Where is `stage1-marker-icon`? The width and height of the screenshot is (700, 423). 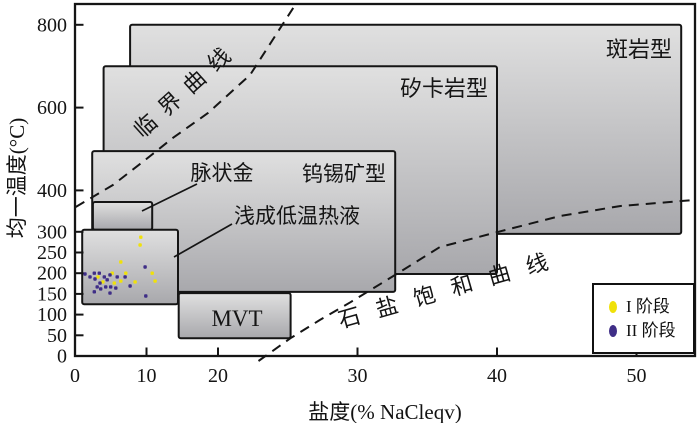 stage1-marker-icon is located at coordinates (613, 306).